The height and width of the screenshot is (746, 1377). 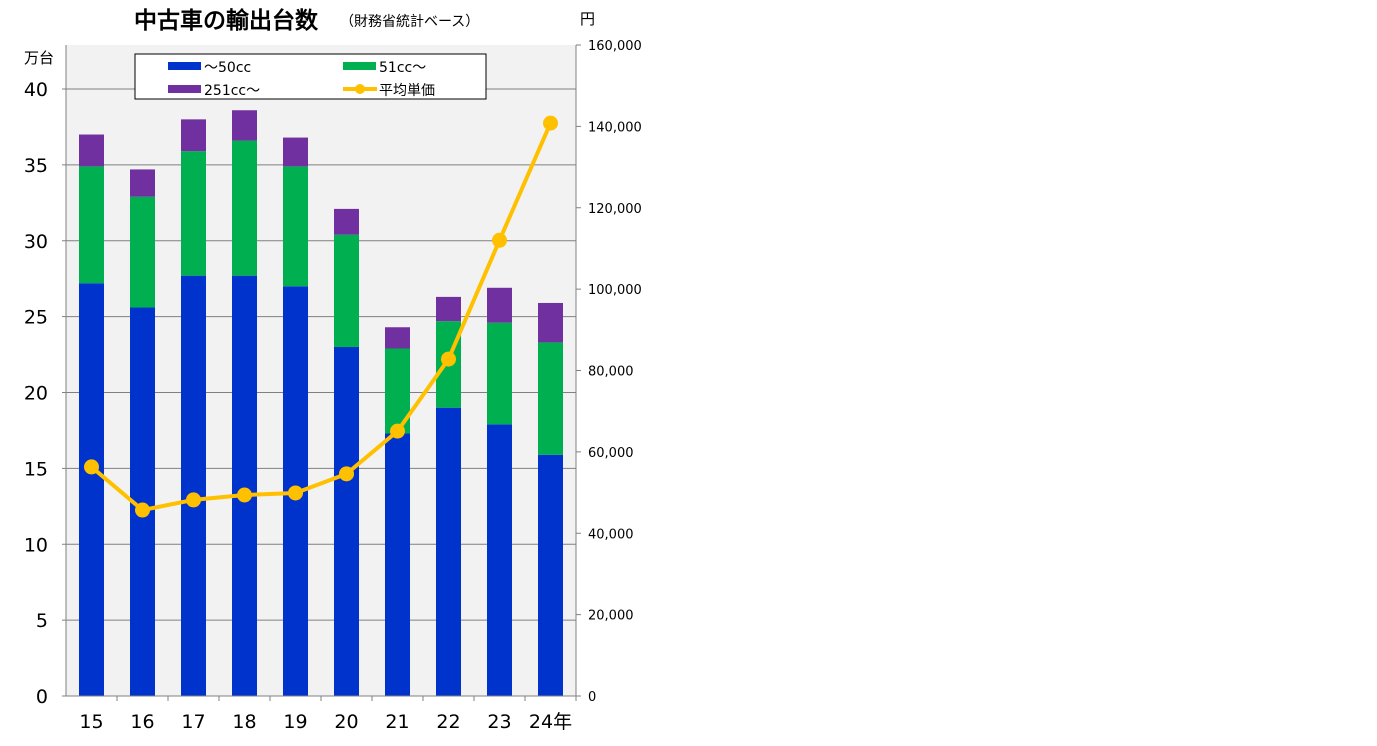 I want to click on y-tick-label: 35, so click(x=36, y=166).